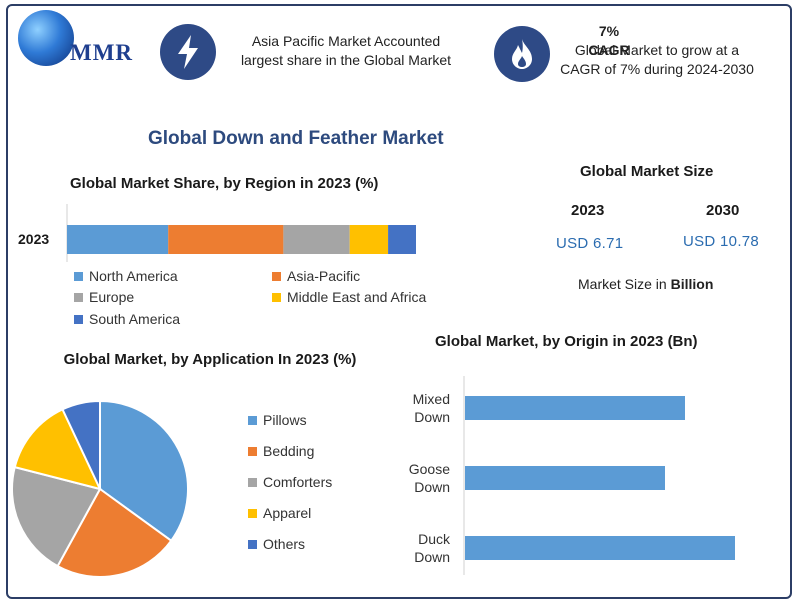 This screenshot has width=800, height=605. I want to click on market-size-unit: Market Size in Billion, so click(645, 284).